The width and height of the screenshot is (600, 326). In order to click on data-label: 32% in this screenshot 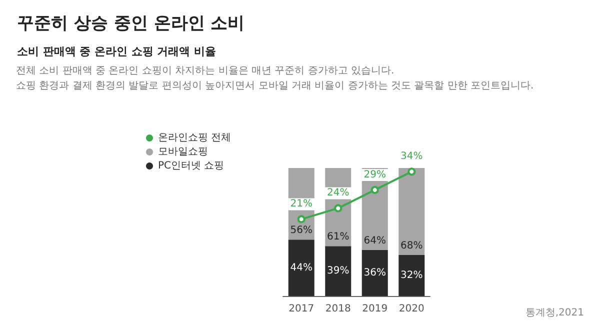, I will do `click(411, 276)`.